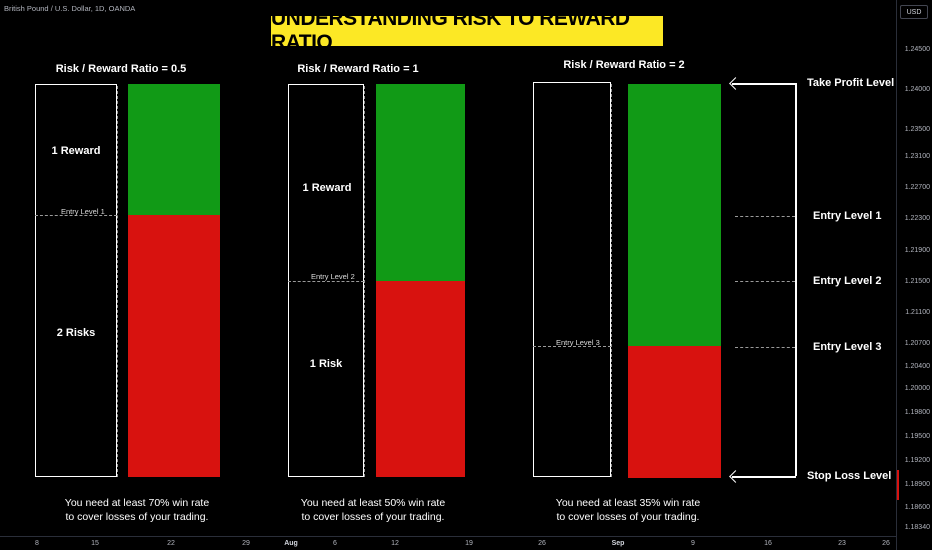 The width and height of the screenshot is (932, 550). What do you see at coordinates (898, 485) in the screenshot?
I see `last-candle-marker` at bounding box center [898, 485].